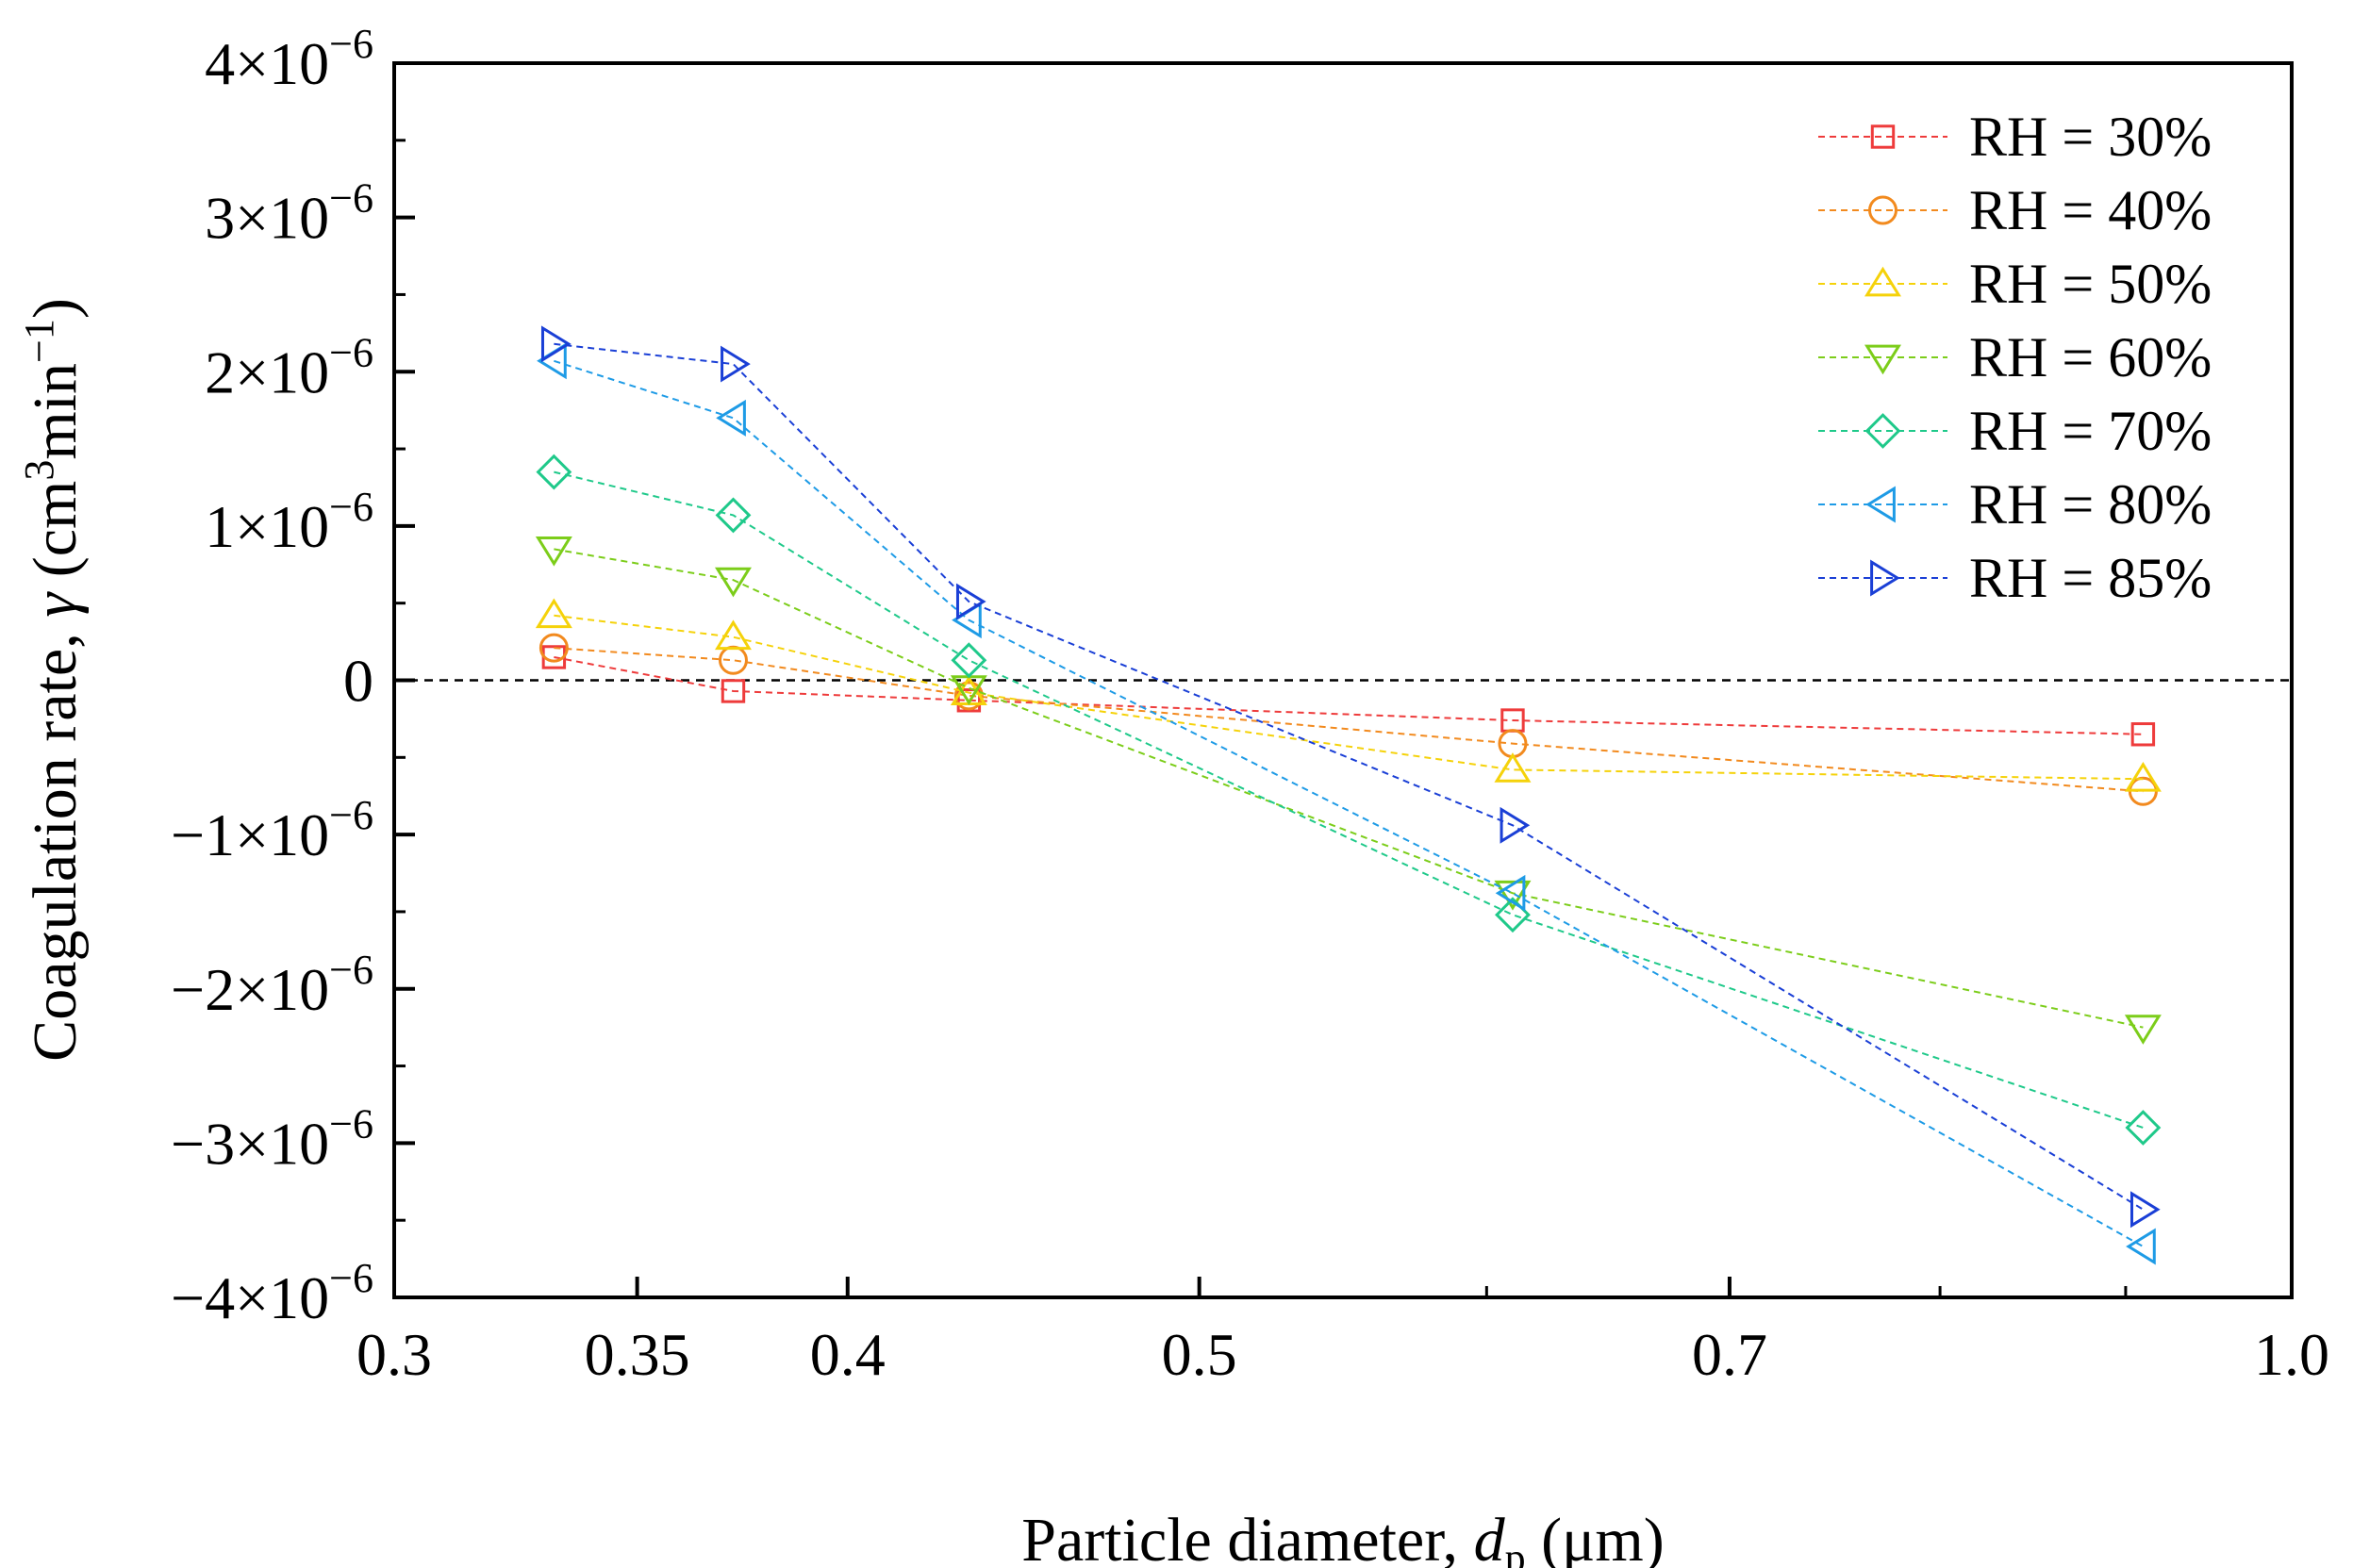  Describe the element at coordinates (2292, 1354) in the screenshot. I see `x-tick-label: 1.0` at that location.